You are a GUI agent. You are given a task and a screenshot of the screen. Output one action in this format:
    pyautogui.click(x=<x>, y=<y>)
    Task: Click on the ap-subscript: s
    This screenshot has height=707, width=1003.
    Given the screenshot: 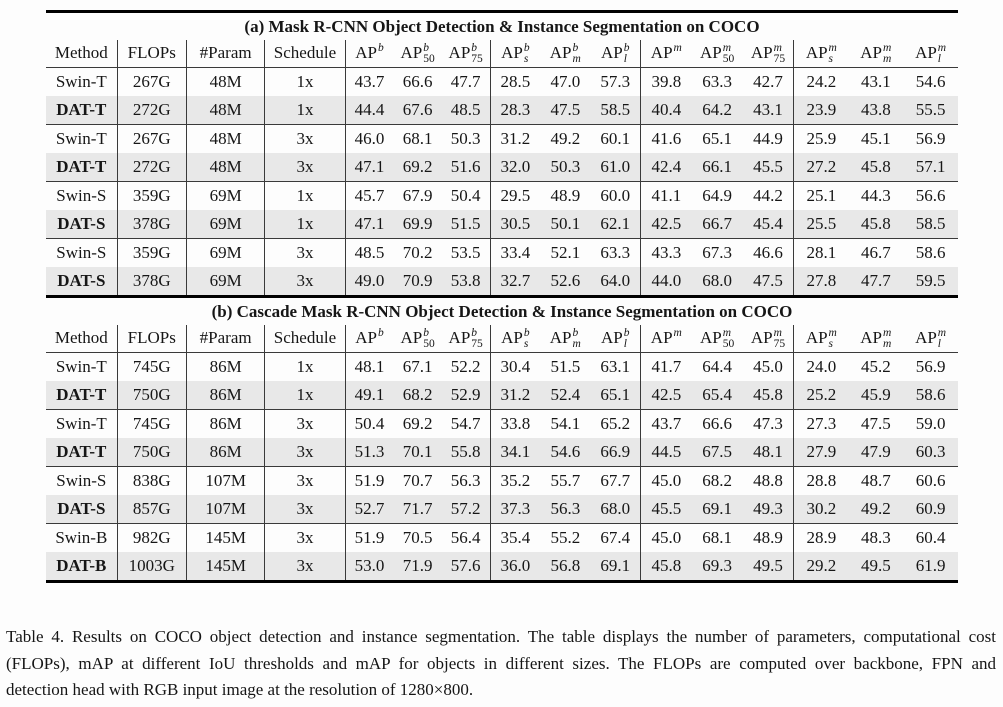 What is the action you would take?
    pyautogui.click(x=526, y=344)
    